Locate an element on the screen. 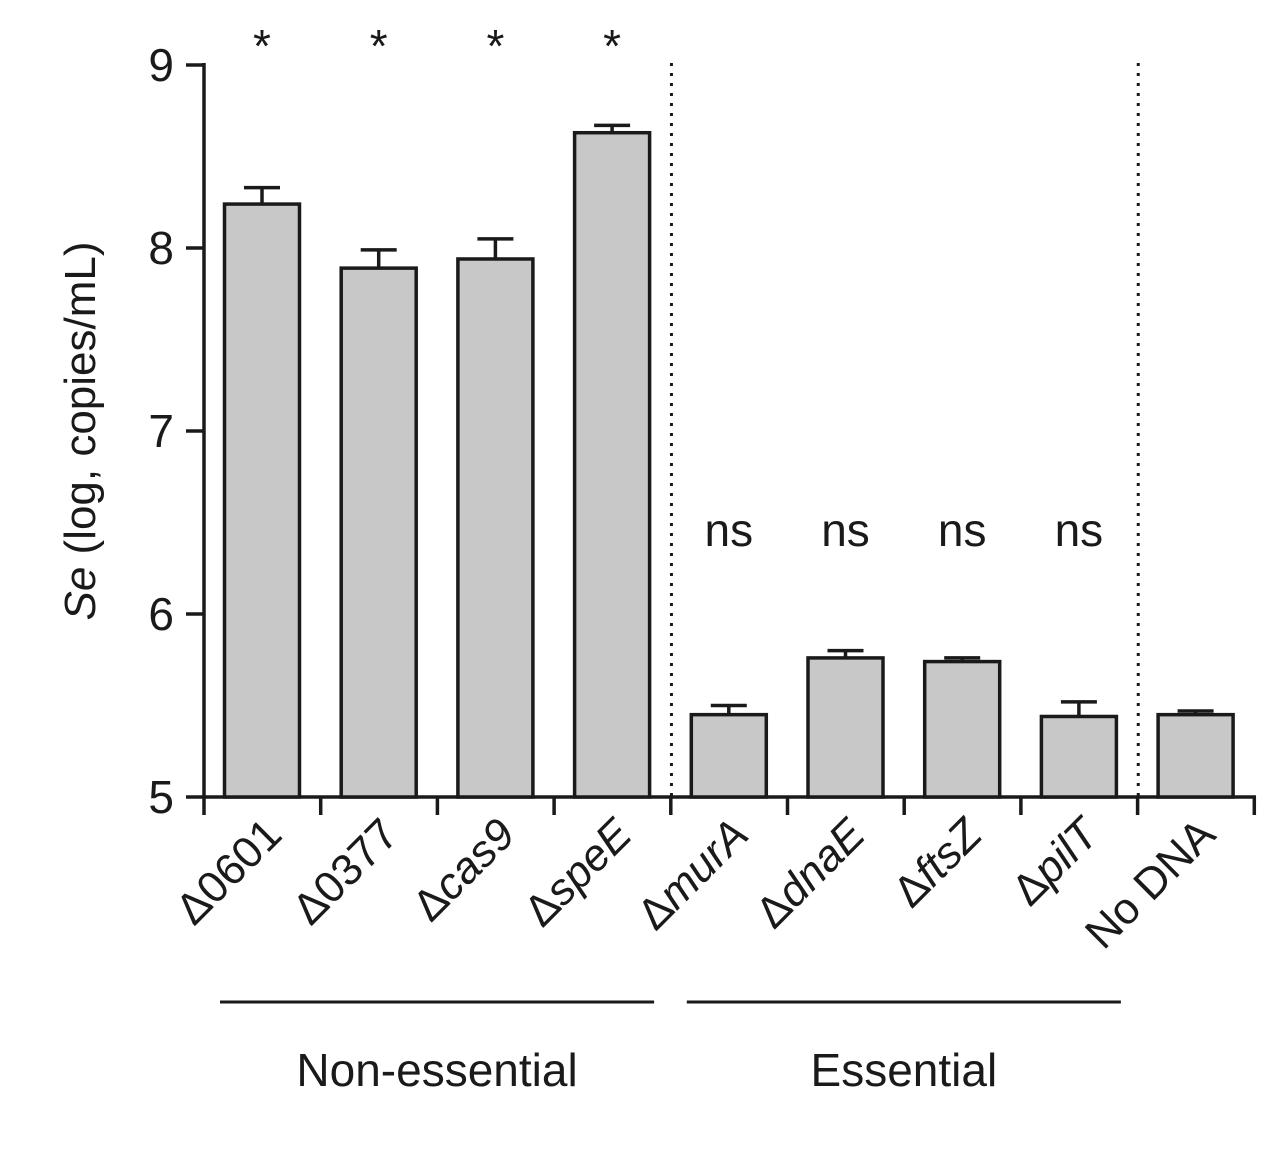 Image resolution: width=1274 pixels, height=1150 pixels. category-label-2: Δcas9 is located at coordinates (463, 869).